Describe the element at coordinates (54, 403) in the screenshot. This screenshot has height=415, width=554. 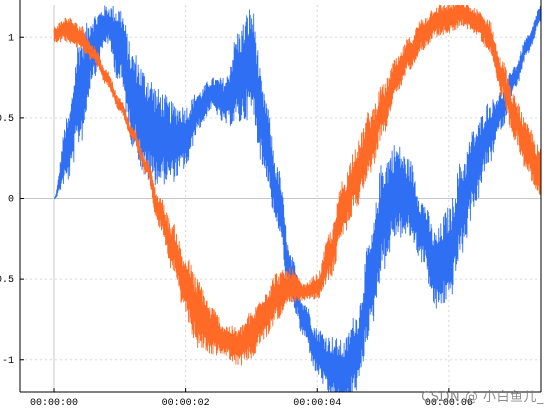
I see `x-tick-label: 00:00:00` at that location.